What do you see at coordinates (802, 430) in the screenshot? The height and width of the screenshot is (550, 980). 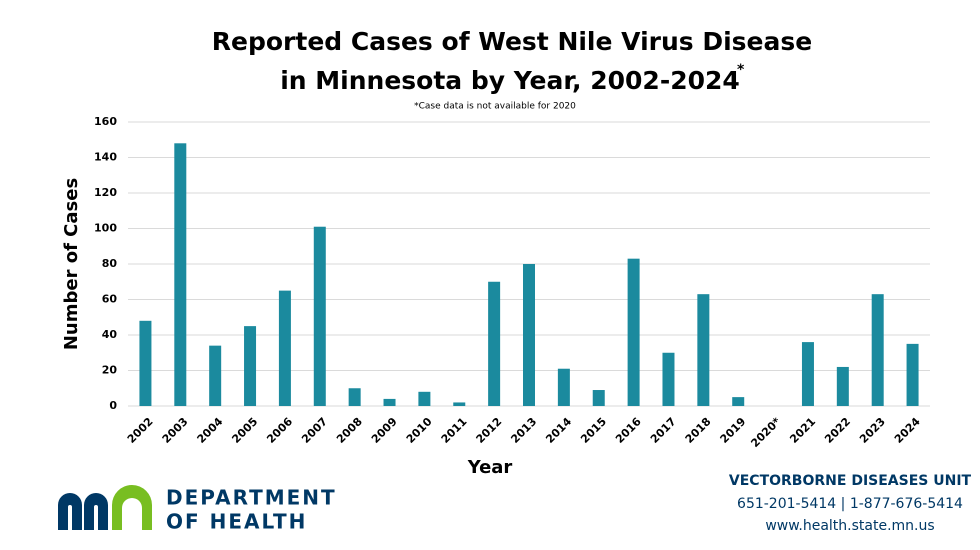 I see `x-tick-label: 2021` at bounding box center [802, 430].